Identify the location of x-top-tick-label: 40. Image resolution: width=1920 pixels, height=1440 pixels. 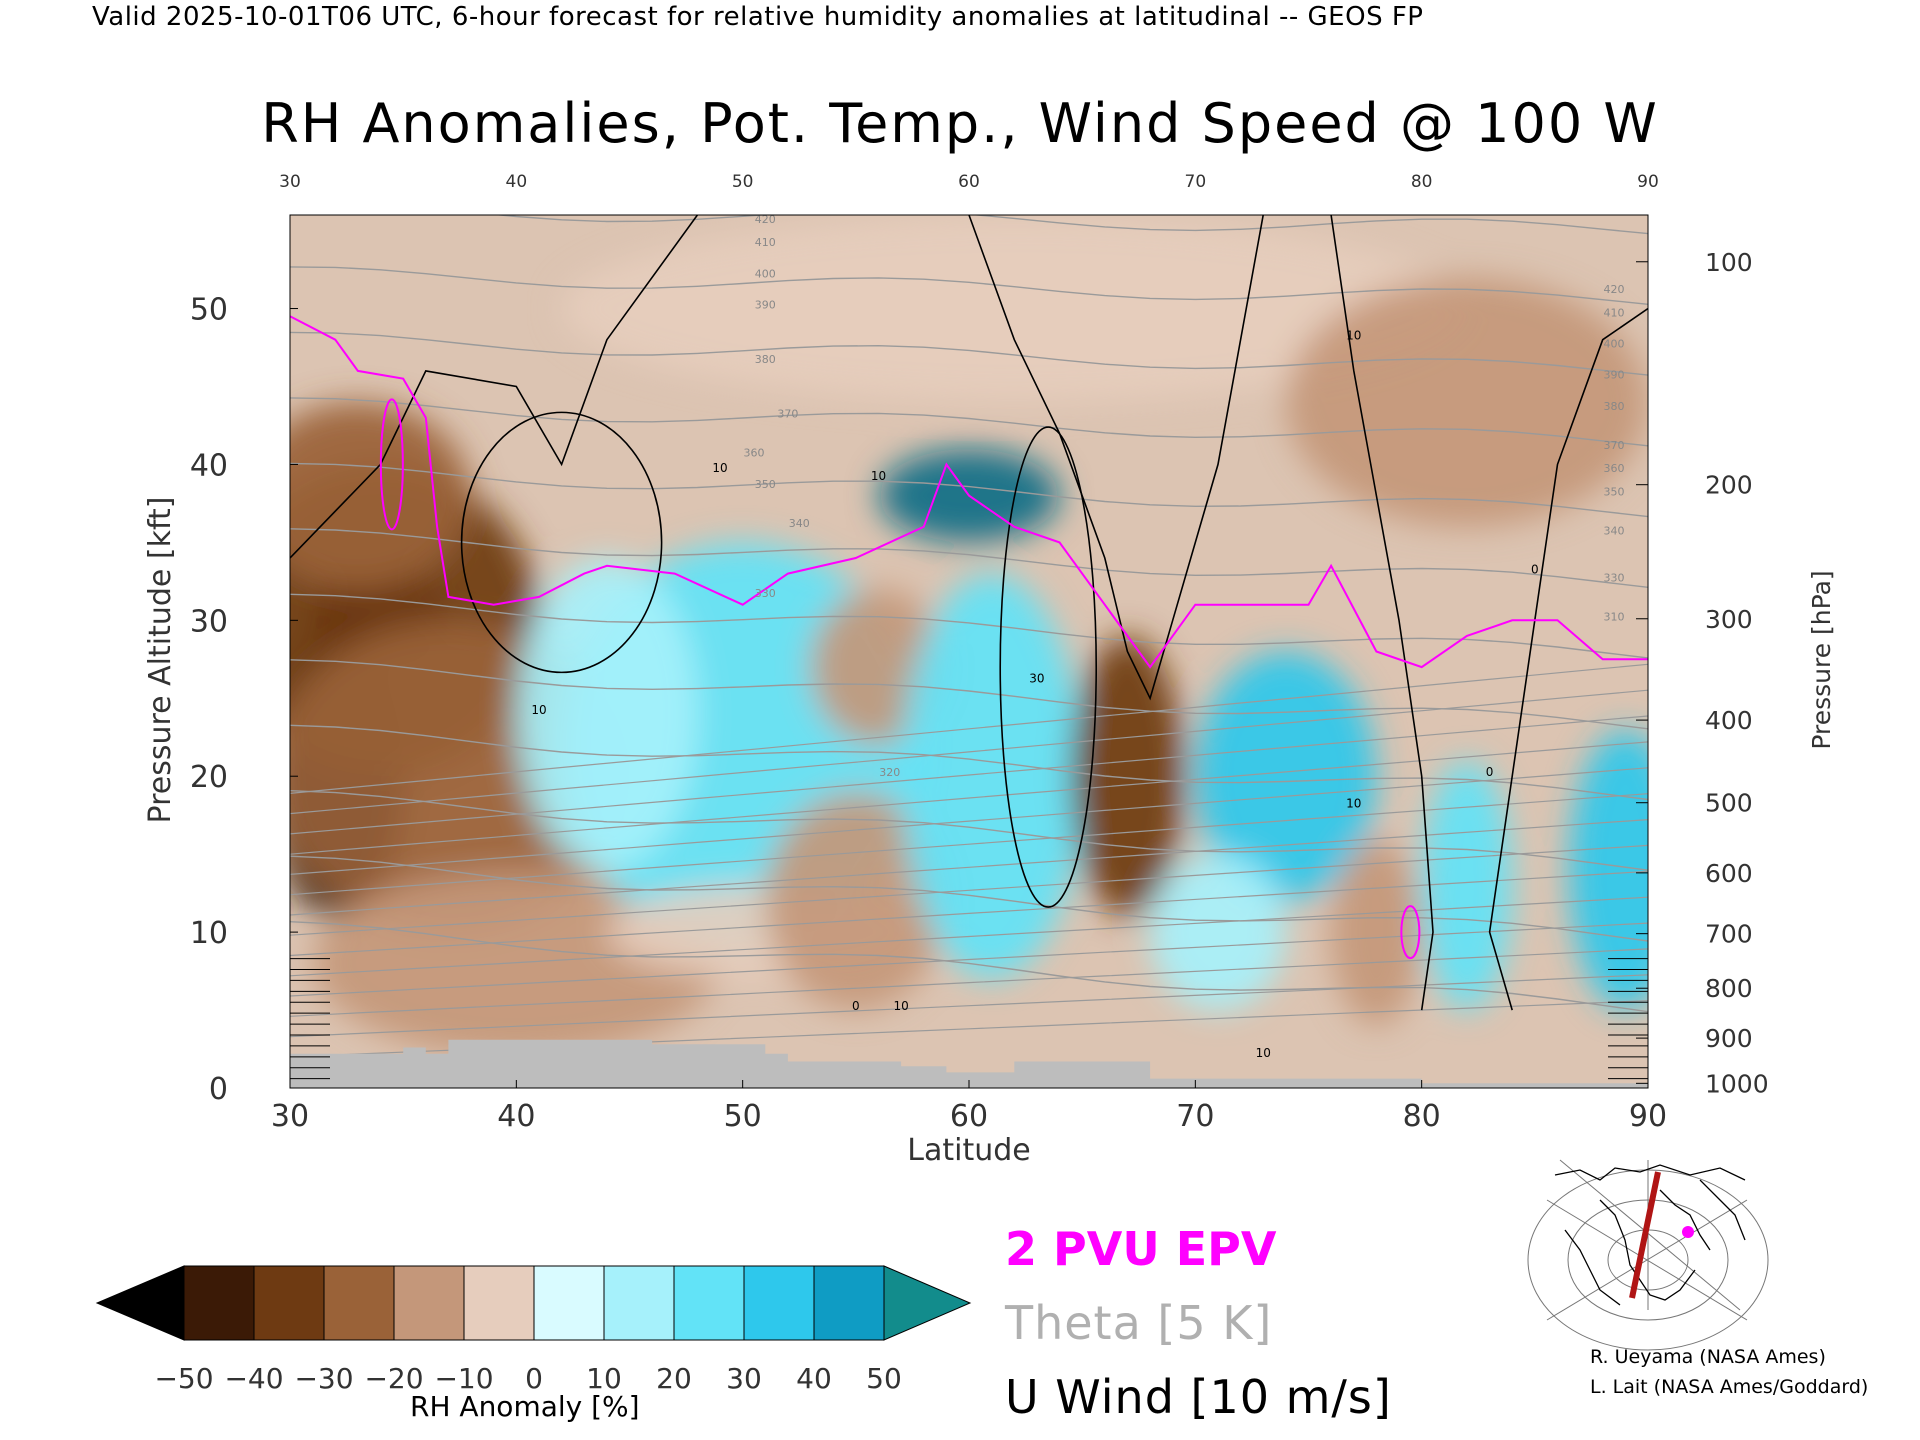
(517, 182).